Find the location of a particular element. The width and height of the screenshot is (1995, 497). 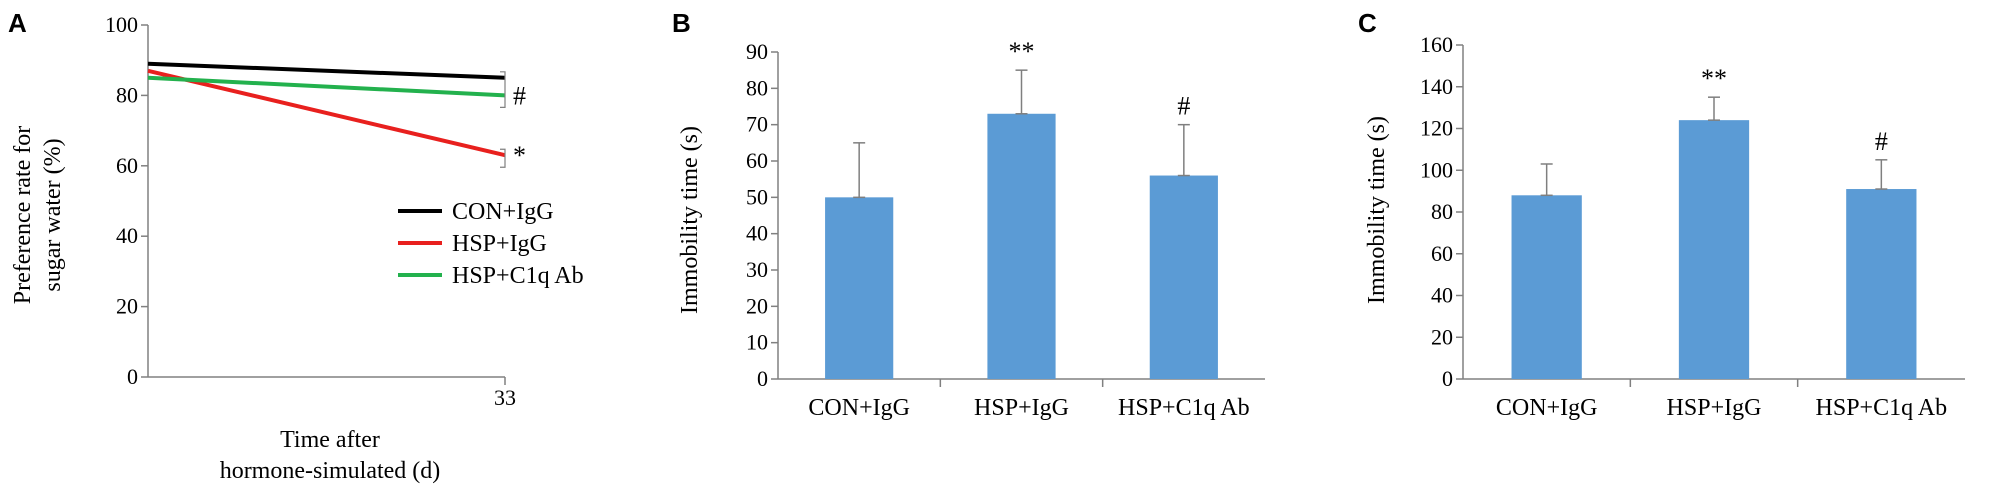

panel-c-significance-mark: ** is located at coordinates (1714, 78).